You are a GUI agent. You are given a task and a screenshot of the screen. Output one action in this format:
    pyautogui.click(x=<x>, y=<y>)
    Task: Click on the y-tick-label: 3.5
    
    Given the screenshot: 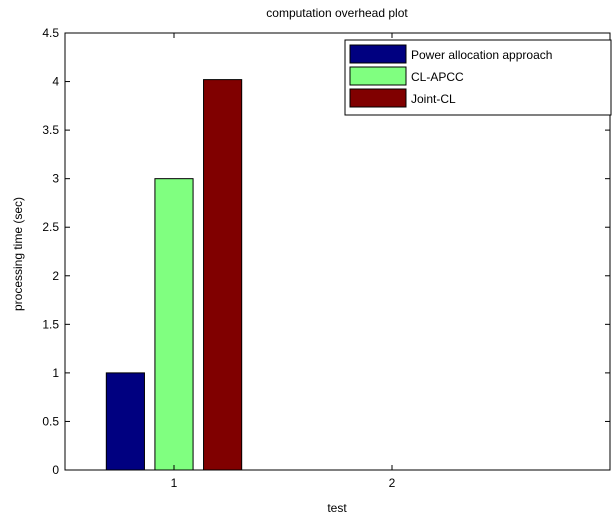 What is the action you would take?
    pyautogui.click(x=50, y=130)
    